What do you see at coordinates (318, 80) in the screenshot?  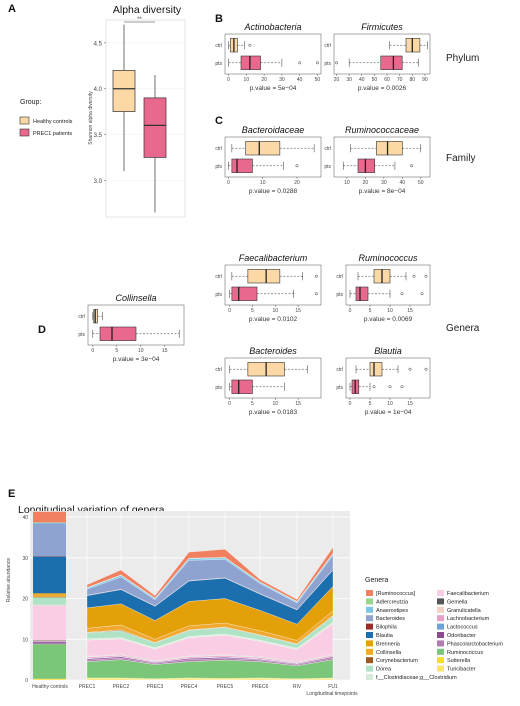 I see `boxplot-tick-label: 50` at bounding box center [318, 80].